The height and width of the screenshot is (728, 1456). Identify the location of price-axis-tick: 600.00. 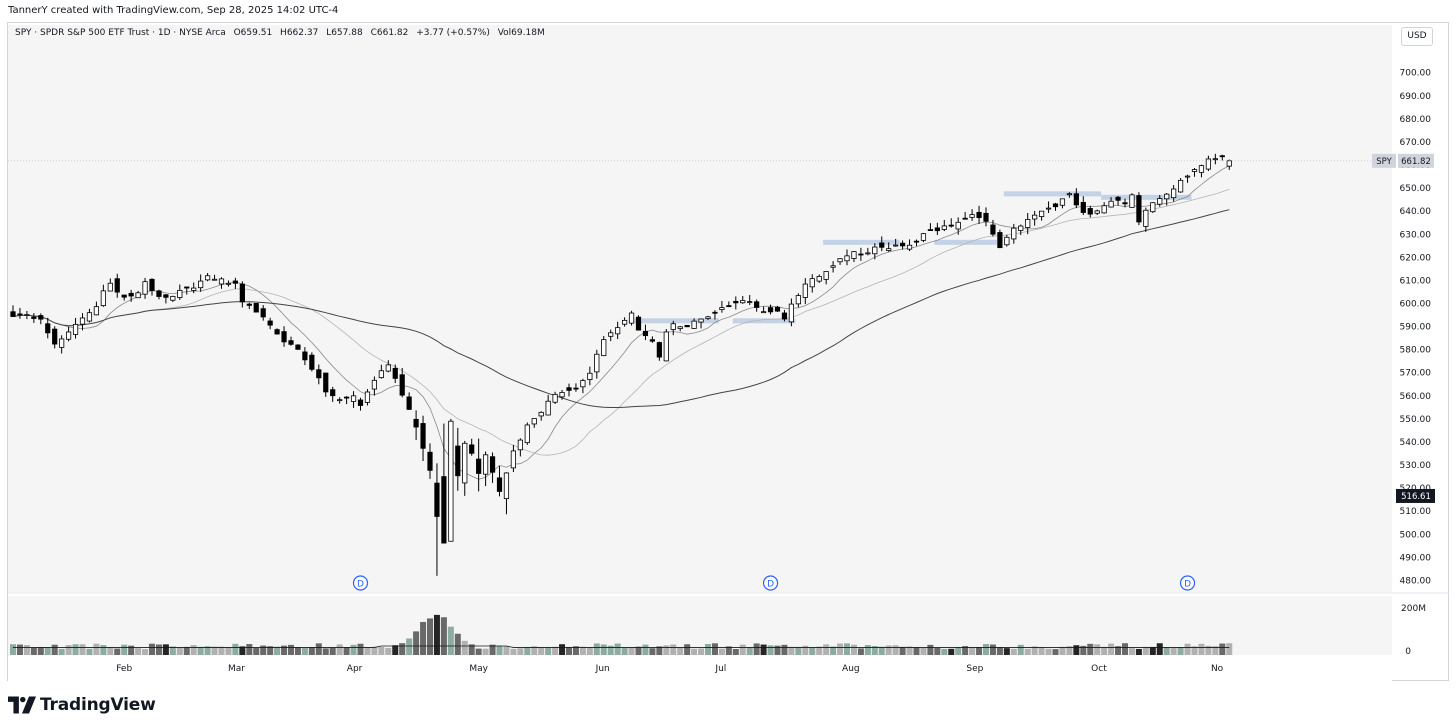
(1416, 304).